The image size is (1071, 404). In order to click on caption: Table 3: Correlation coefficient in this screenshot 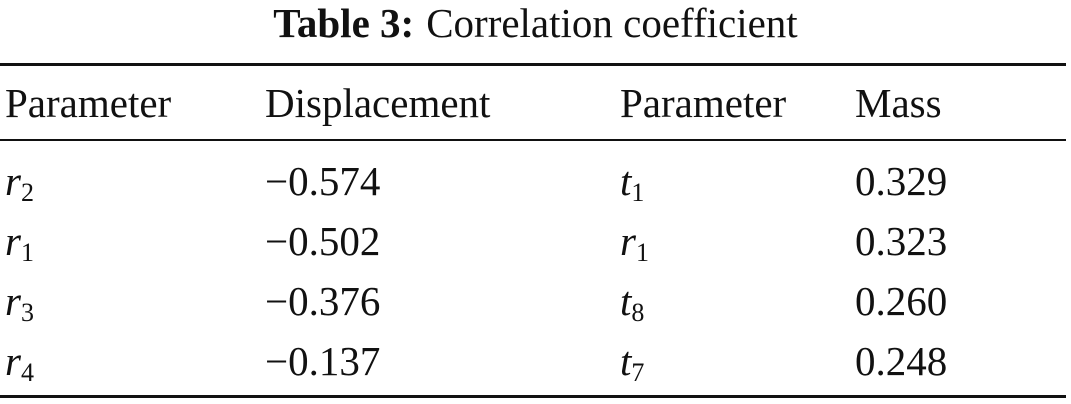, I will do `click(535, 23)`.